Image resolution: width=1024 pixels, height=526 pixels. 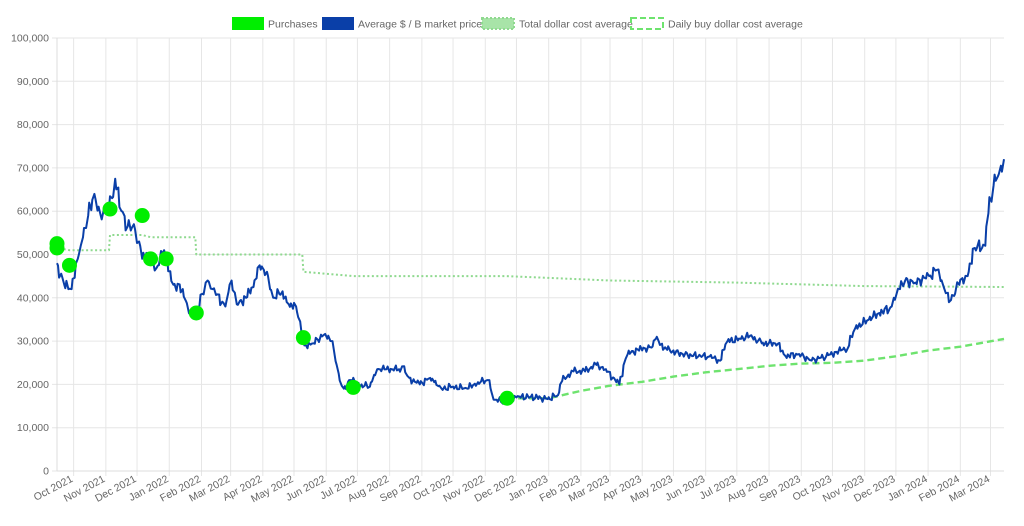 I want to click on y-tick-label: 70,000, so click(x=33, y=168).